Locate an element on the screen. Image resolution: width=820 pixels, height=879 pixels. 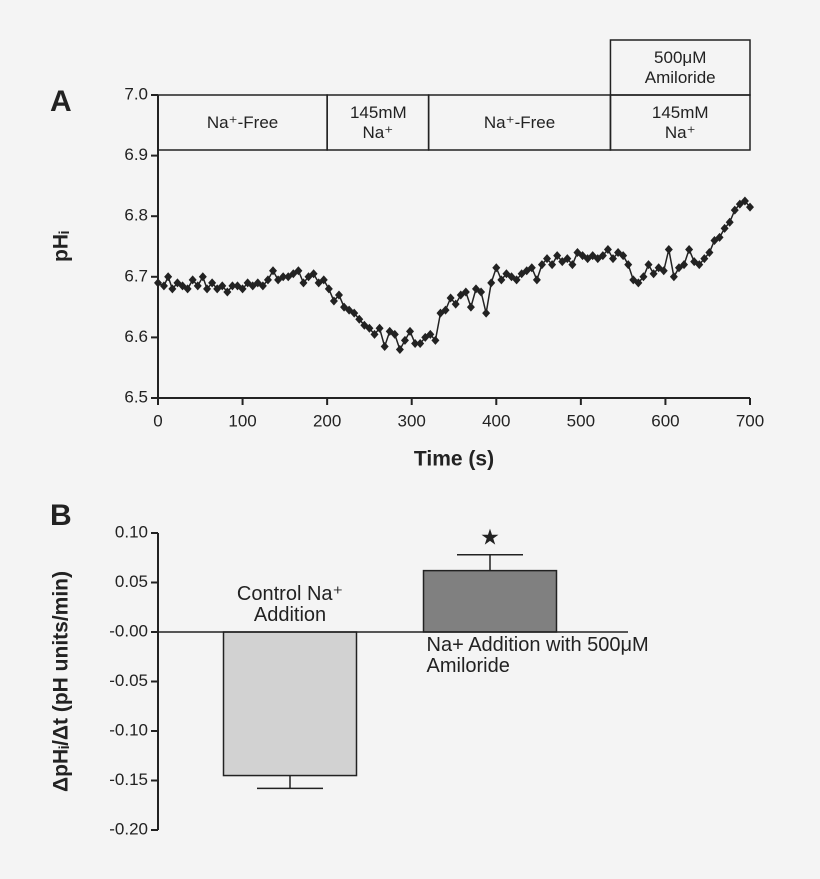
y-tick-label: 0.05 is located at coordinates (131, 581).